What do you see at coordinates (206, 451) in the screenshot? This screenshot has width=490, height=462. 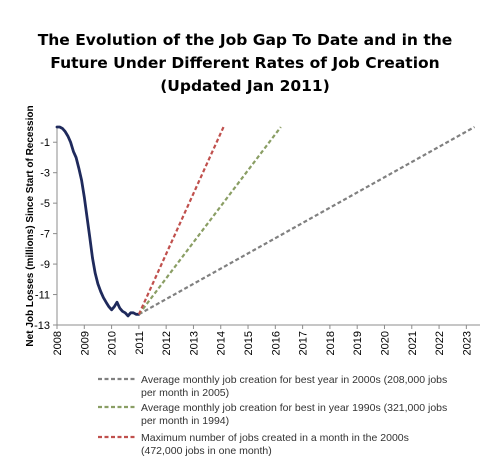 I see `legend-label: (472,000 jobs in one month)` at bounding box center [206, 451].